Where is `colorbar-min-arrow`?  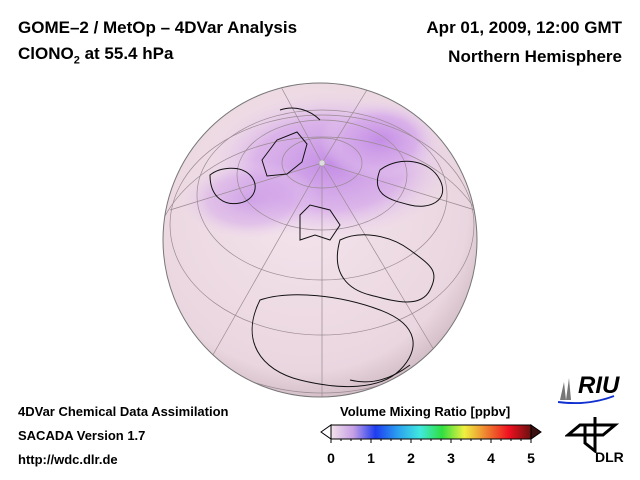
colorbar-min-arrow is located at coordinates (326, 432).